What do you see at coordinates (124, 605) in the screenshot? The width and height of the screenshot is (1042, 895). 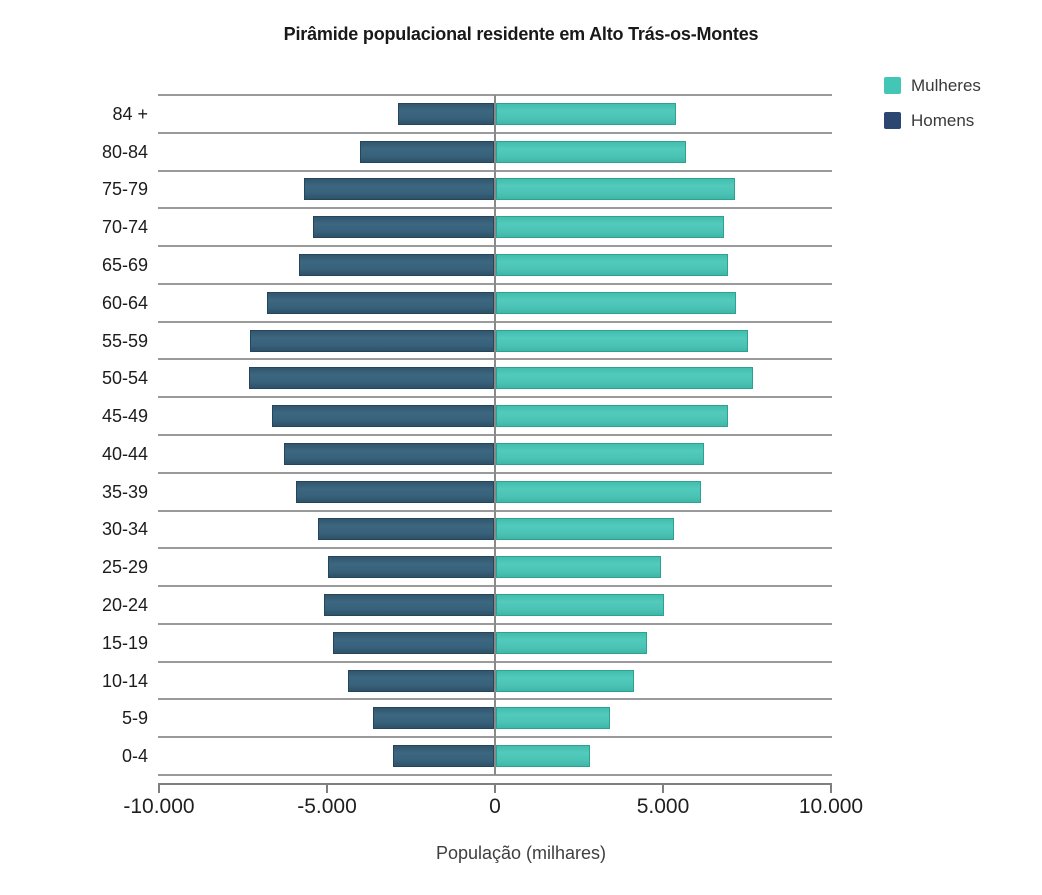 I see `y-category-label-20-24: 20-24` at bounding box center [124, 605].